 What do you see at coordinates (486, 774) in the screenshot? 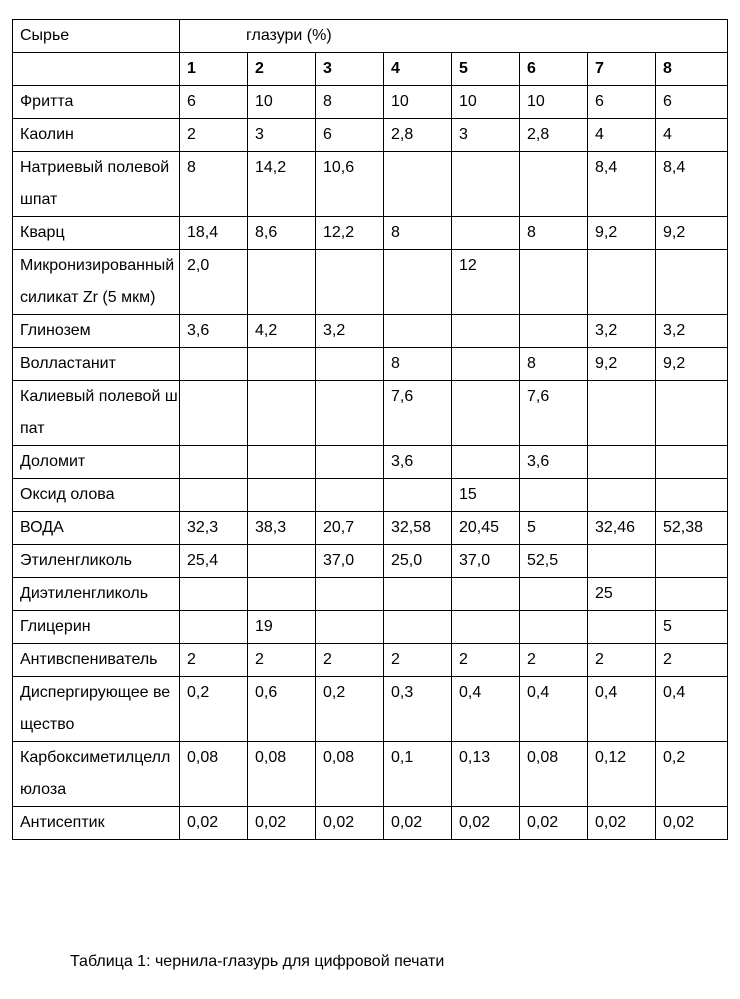
I see `value-cell: 0,13` at bounding box center [486, 774].